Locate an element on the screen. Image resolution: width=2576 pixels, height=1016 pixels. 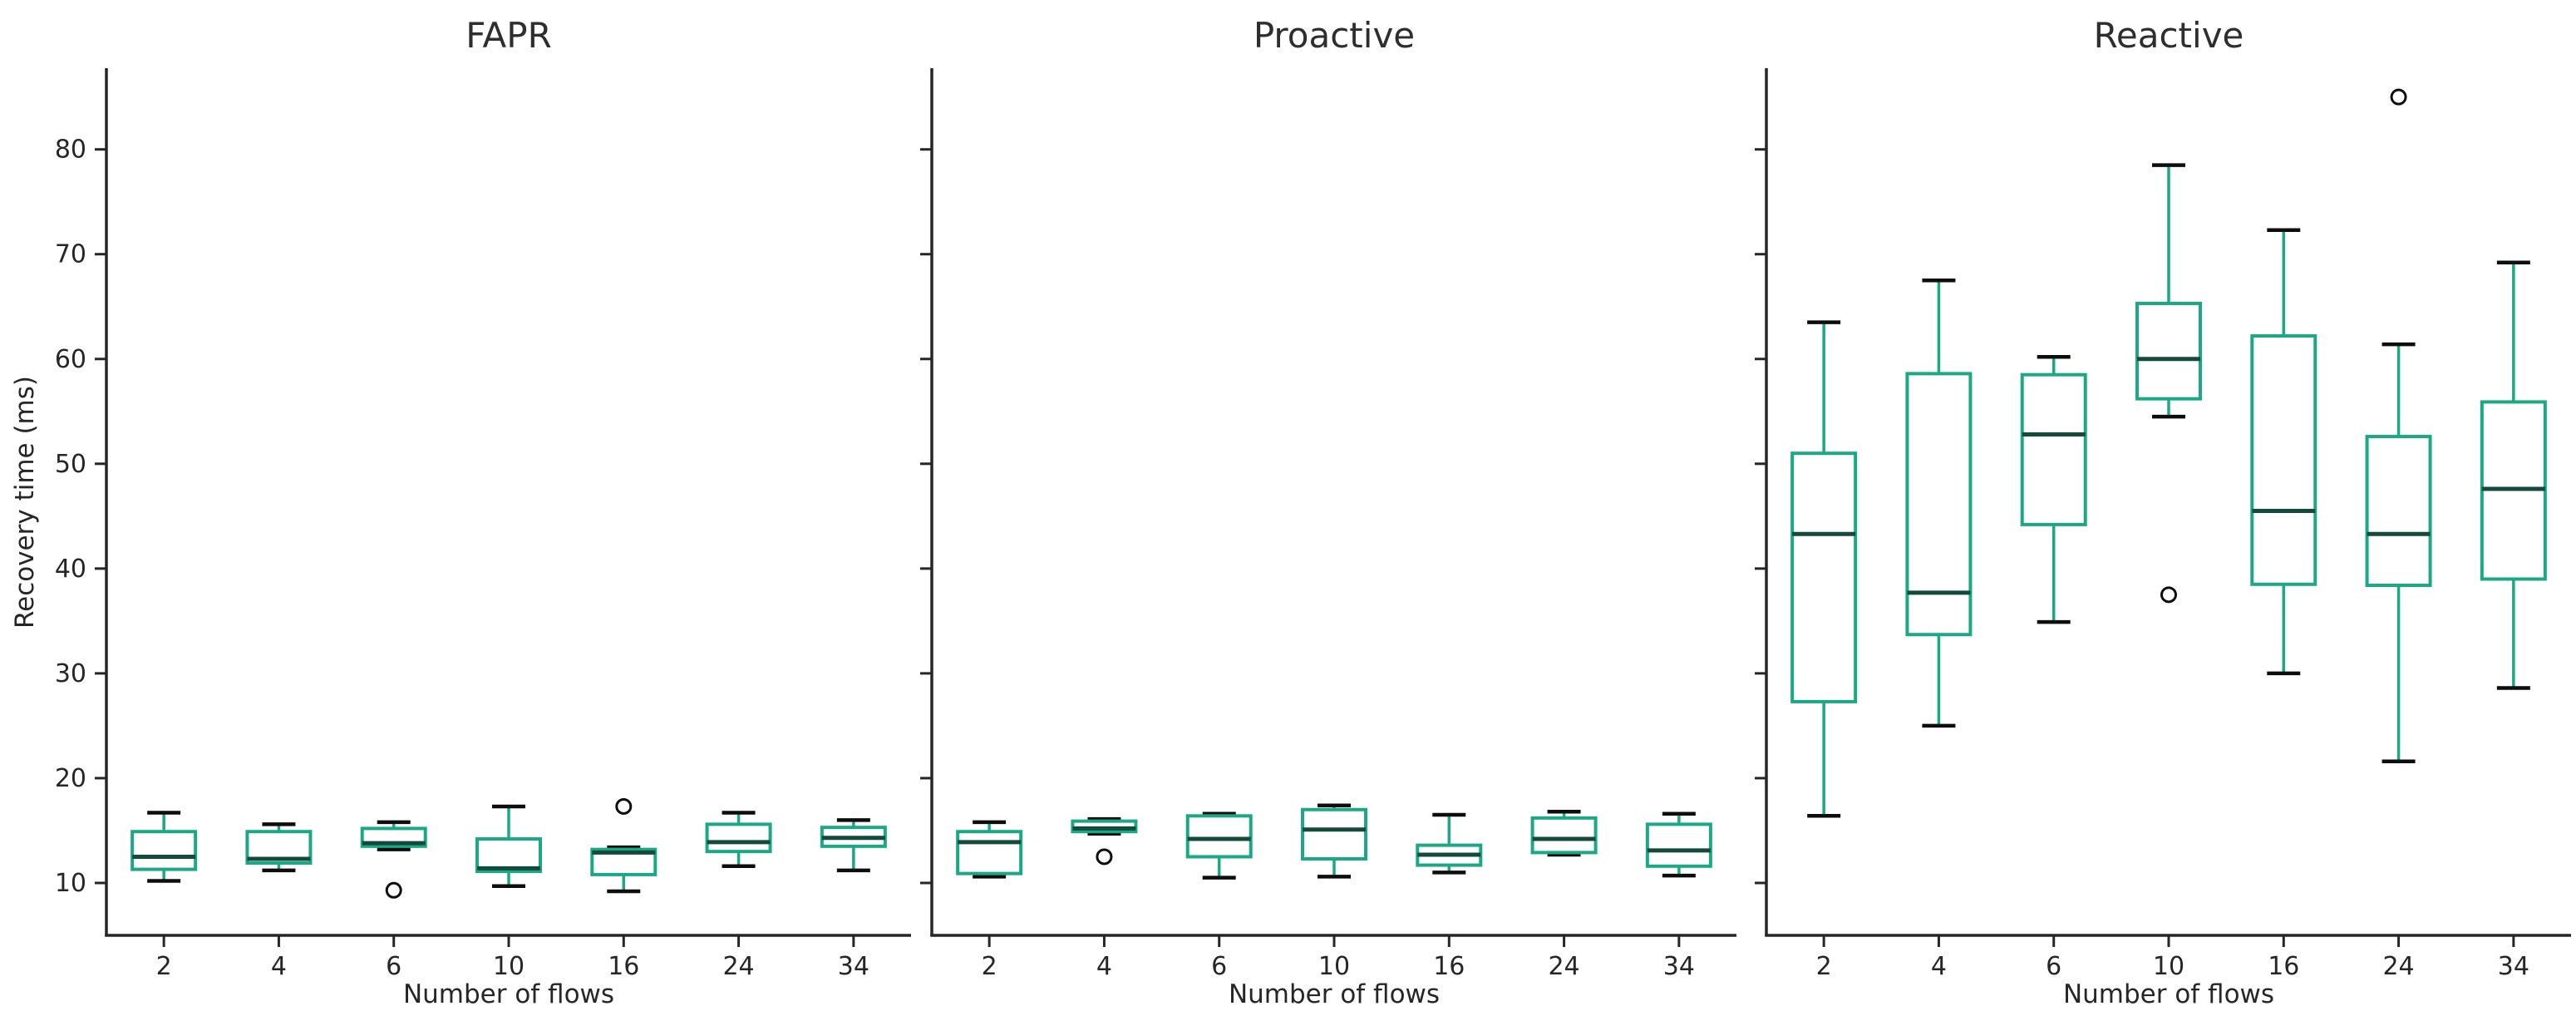
x-axis-label-fapr: Number of flows is located at coordinates (508, 994).